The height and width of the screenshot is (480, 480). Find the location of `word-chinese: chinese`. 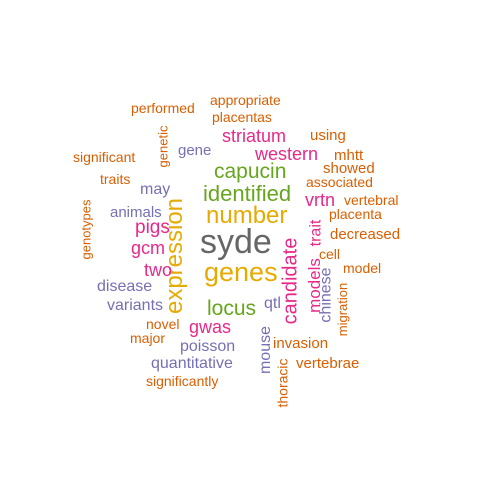

word-chinese: chinese is located at coordinates (326, 295).